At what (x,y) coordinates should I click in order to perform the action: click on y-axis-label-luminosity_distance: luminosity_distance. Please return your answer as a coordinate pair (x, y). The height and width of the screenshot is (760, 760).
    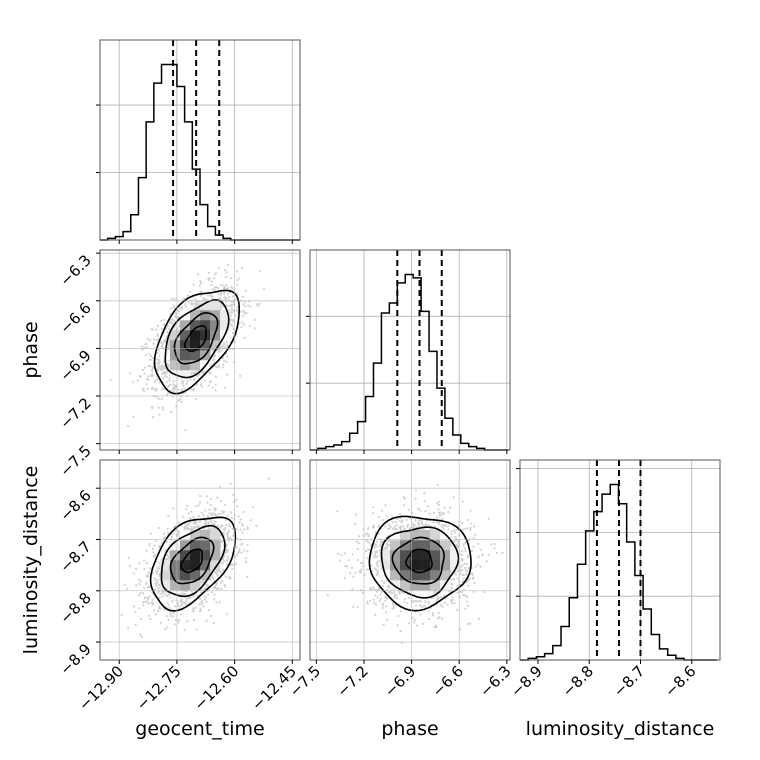
    Looking at the image, I should click on (31, 560).